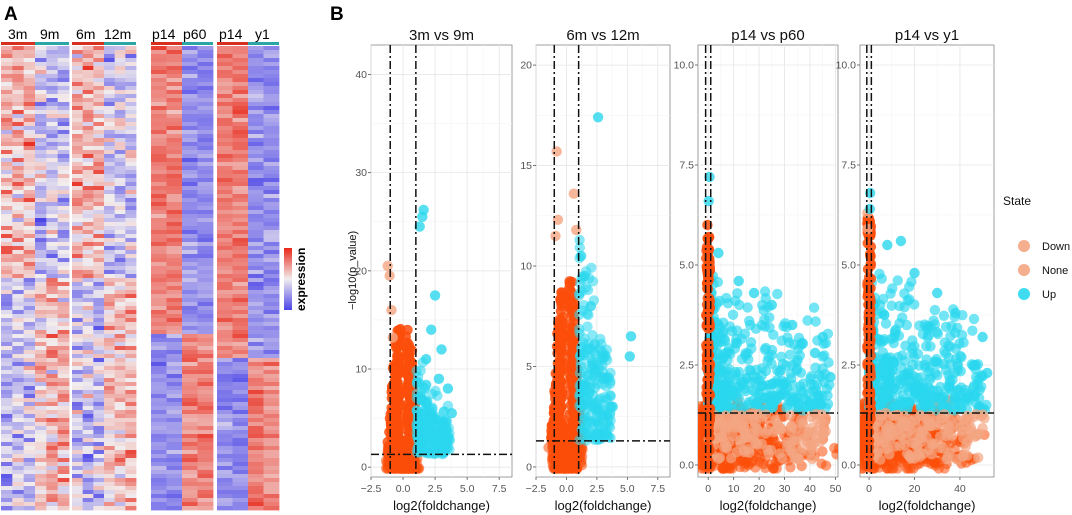 This screenshot has width=1072, height=515. What do you see at coordinates (551, 434) in the screenshot?
I see `point-none` at bounding box center [551, 434].